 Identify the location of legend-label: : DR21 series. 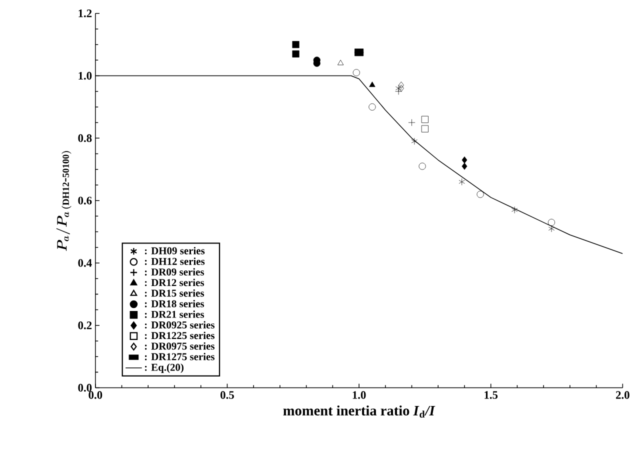
(174, 314).